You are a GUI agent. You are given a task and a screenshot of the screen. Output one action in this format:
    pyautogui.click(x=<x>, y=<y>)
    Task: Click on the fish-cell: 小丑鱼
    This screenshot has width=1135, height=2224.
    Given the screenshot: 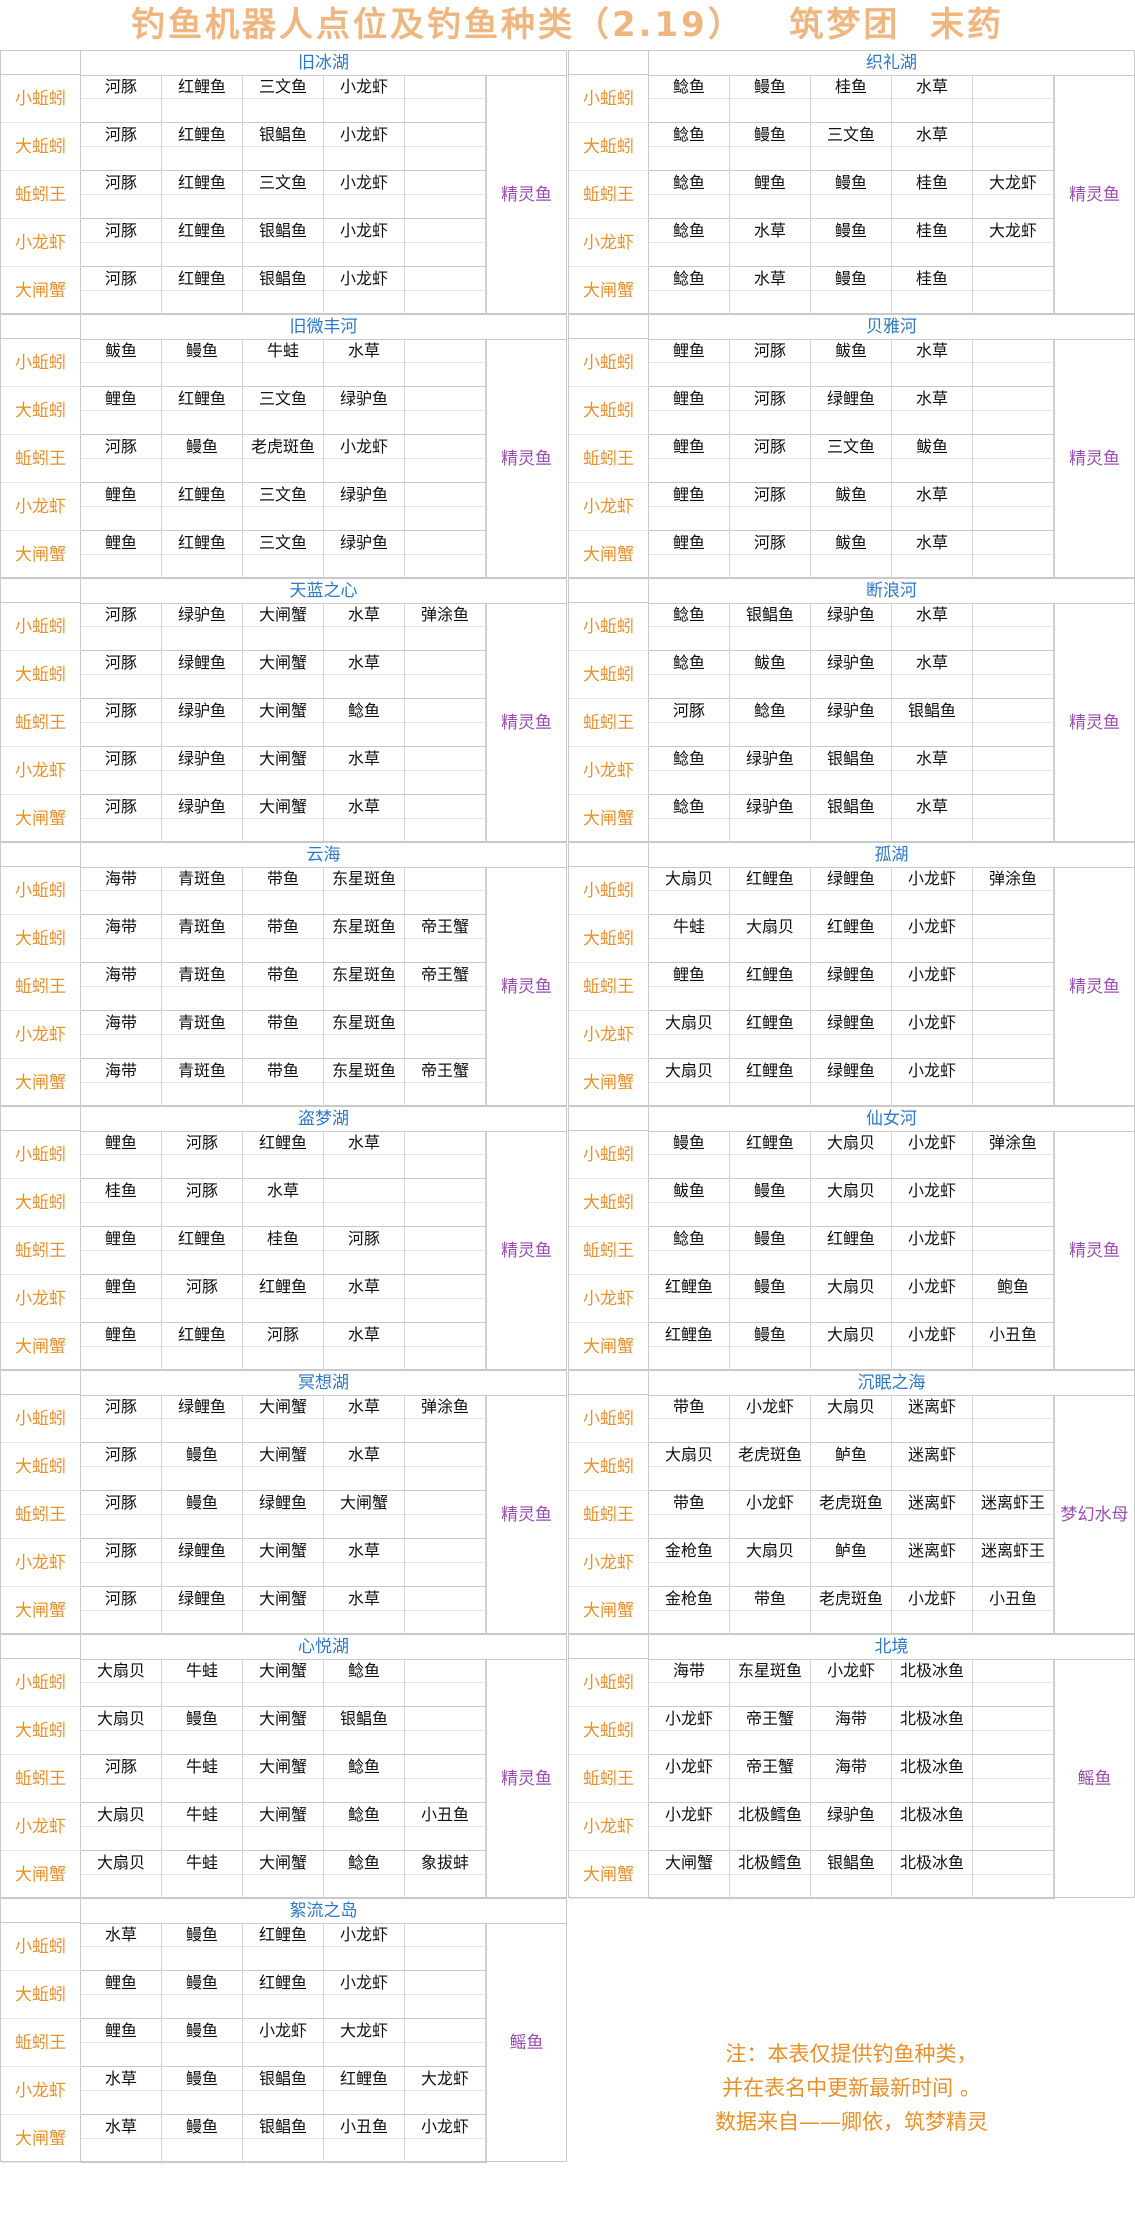 What is the action you would take?
    pyautogui.click(x=1013, y=1335)
    